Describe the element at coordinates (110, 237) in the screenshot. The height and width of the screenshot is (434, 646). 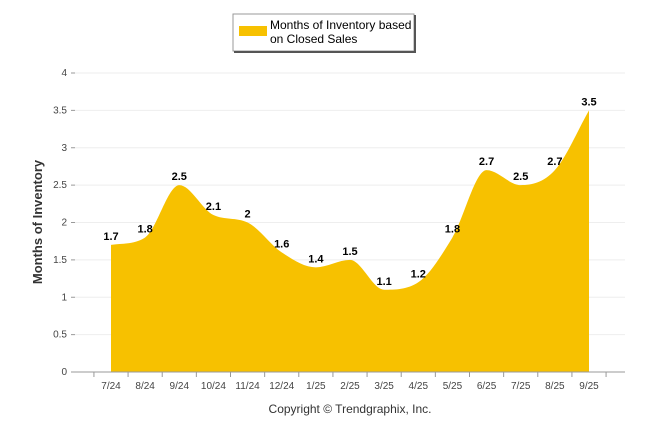
I see `data-label: 1.7` at that location.